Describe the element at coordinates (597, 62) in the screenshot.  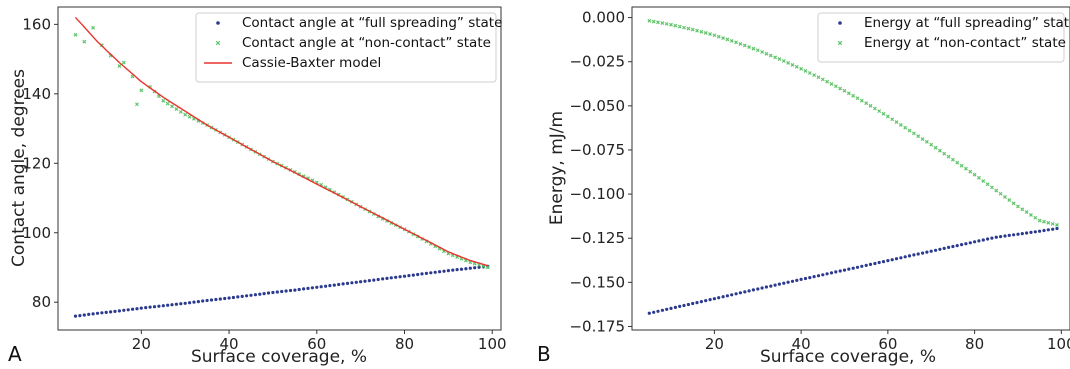
I see `panel-b-y-tick-label: −0.025` at that location.